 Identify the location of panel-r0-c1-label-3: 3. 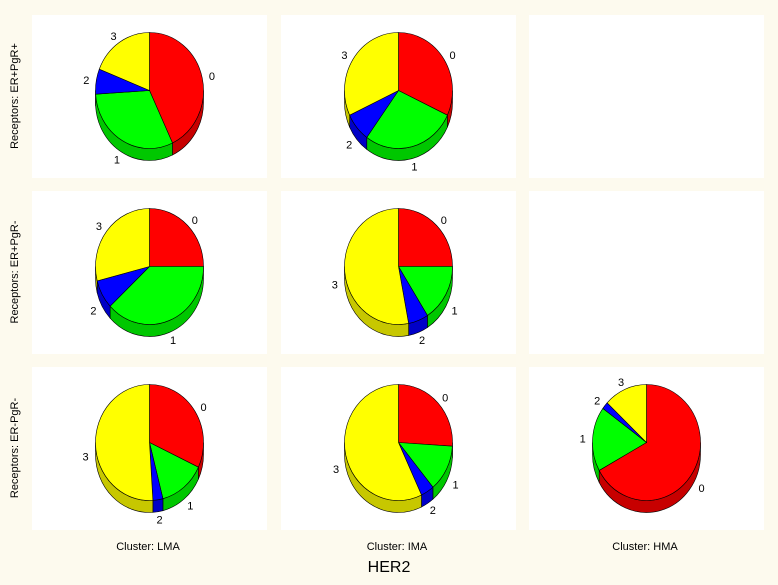
(344, 56).